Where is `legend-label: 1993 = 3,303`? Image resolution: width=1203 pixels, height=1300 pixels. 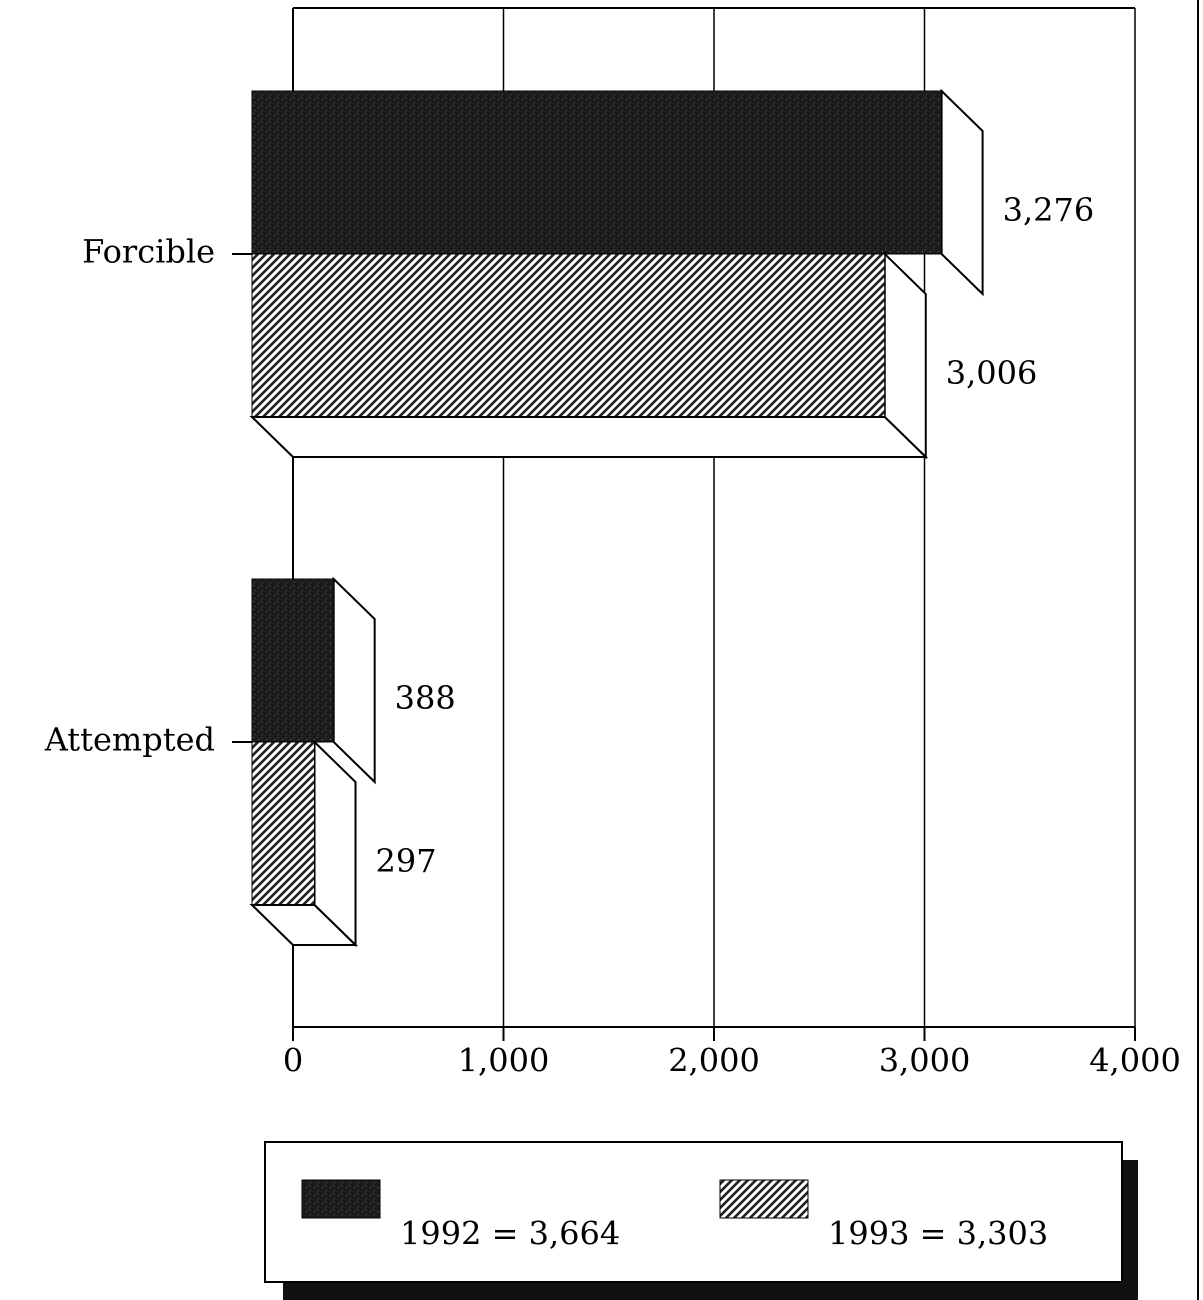 legend-label: 1993 = 3,303 is located at coordinates (938, 1234).